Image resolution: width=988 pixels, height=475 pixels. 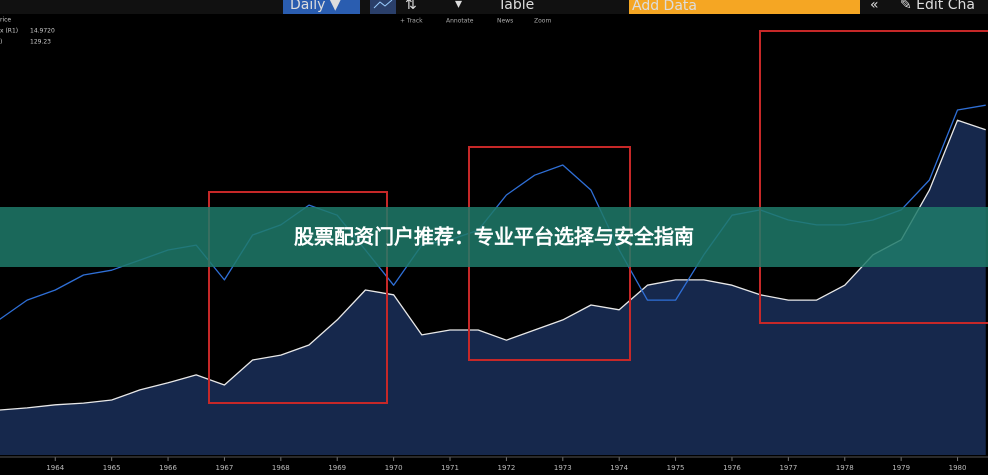 What do you see at coordinates (9, 31) in the screenshot?
I see `legend-label: x (R1)` at bounding box center [9, 31].